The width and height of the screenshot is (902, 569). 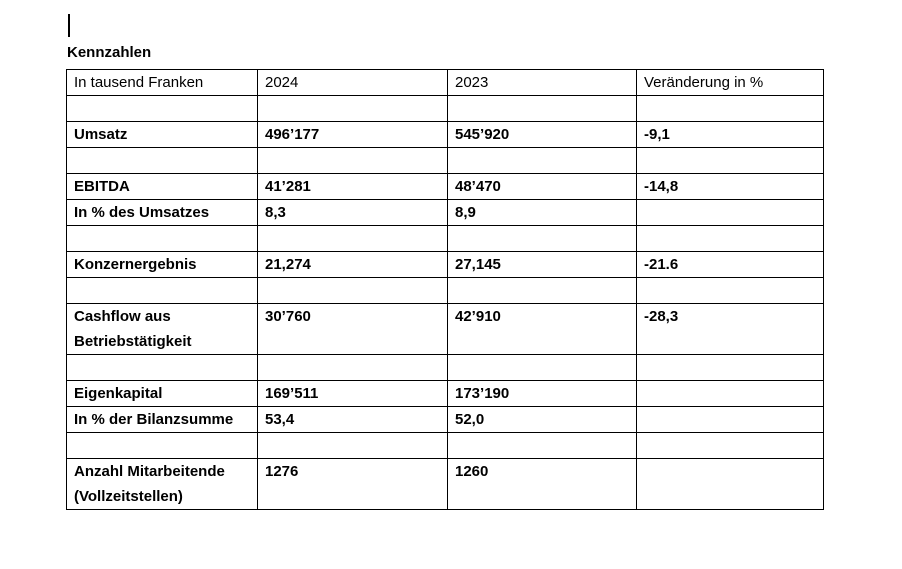 I want to click on table-cell: 1276, so click(x=352, y=484).